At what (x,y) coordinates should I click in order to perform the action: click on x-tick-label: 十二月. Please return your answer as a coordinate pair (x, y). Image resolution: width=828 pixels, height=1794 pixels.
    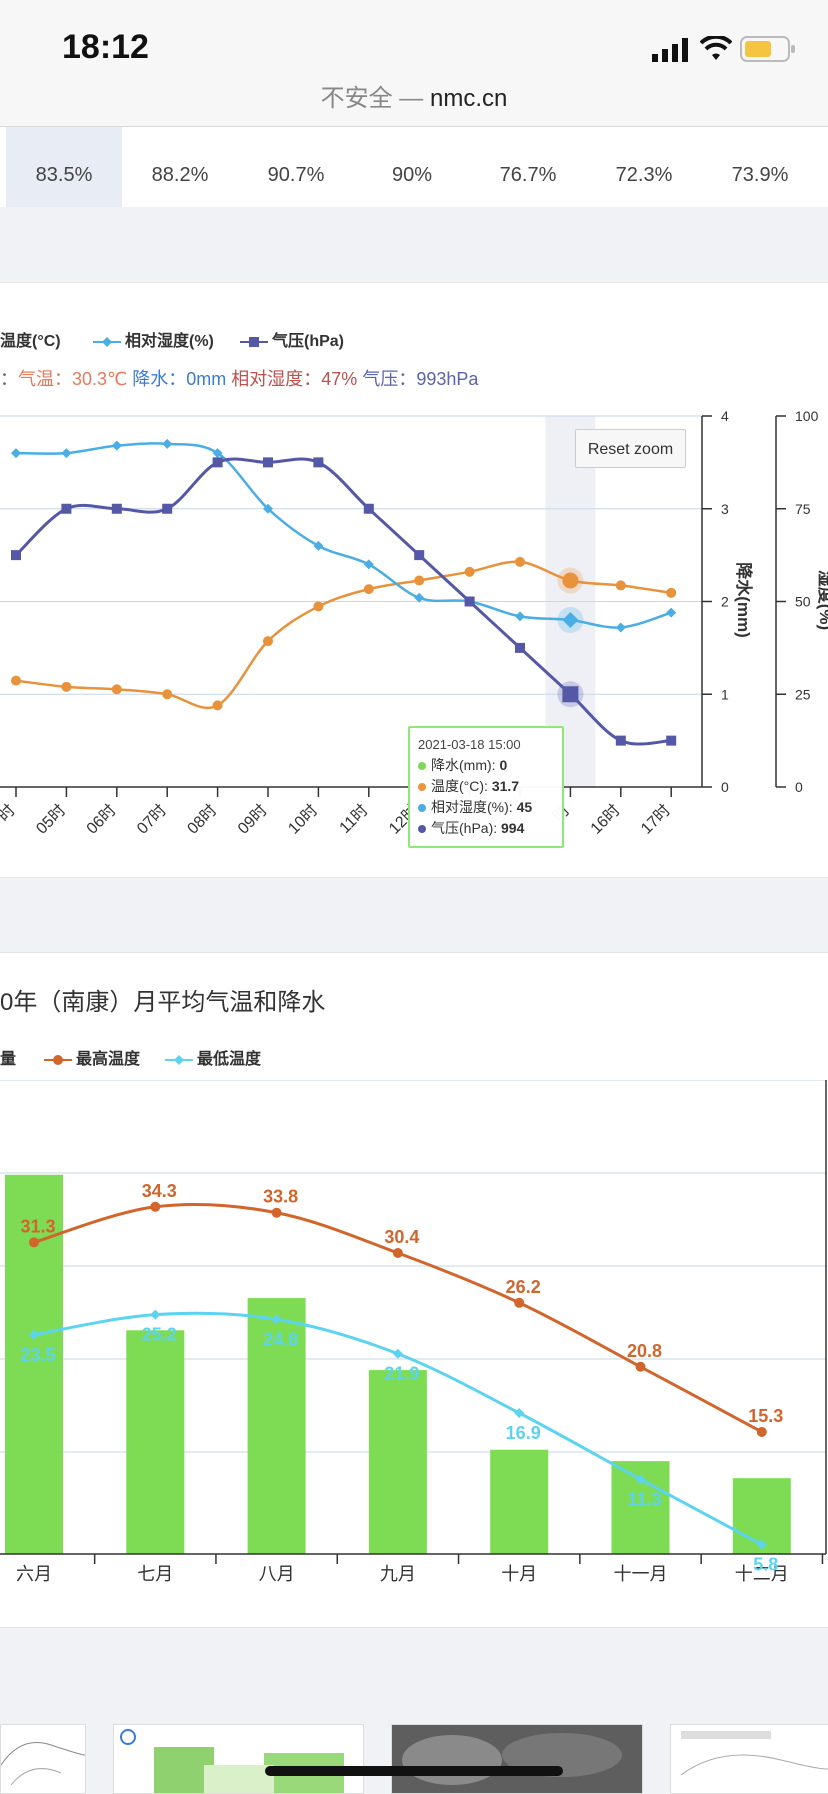
    Looking at the image, I should click on (762, 1574).